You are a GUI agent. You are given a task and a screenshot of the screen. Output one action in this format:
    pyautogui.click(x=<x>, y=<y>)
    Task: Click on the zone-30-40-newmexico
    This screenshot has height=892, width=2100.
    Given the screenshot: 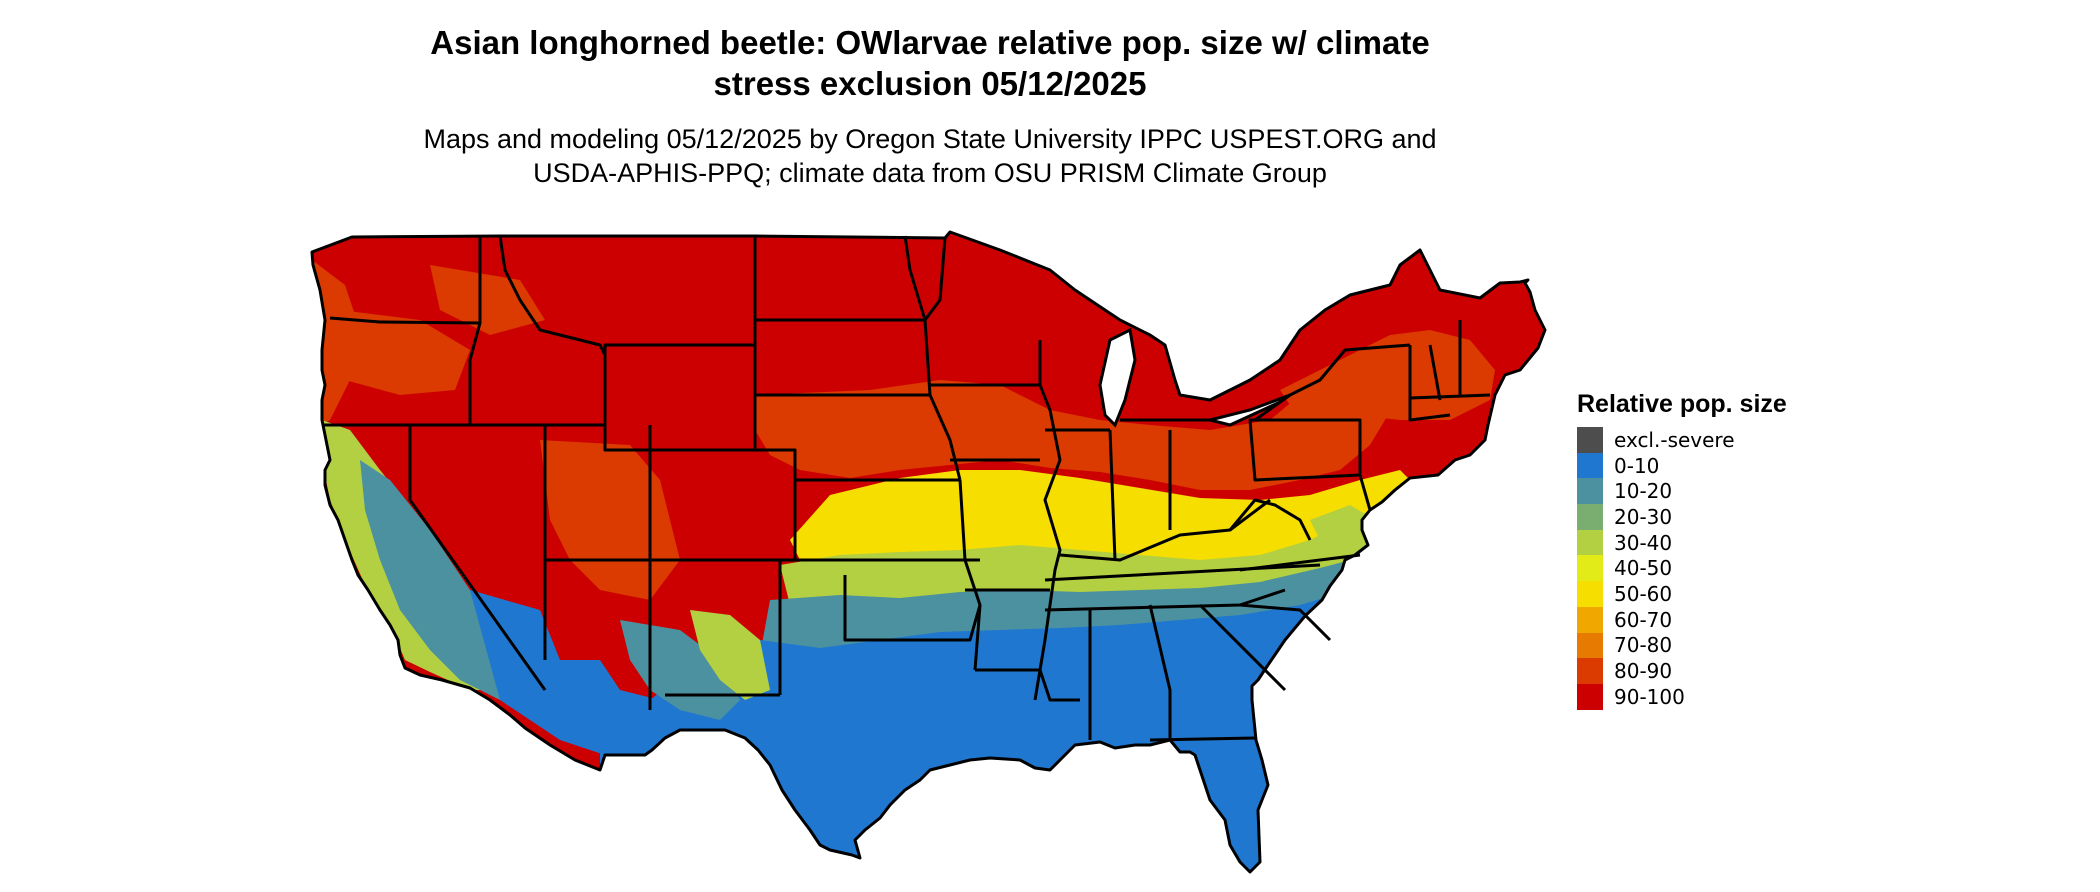 What is the action you would take?
    pyautogui.click(x=730, y=655)
    